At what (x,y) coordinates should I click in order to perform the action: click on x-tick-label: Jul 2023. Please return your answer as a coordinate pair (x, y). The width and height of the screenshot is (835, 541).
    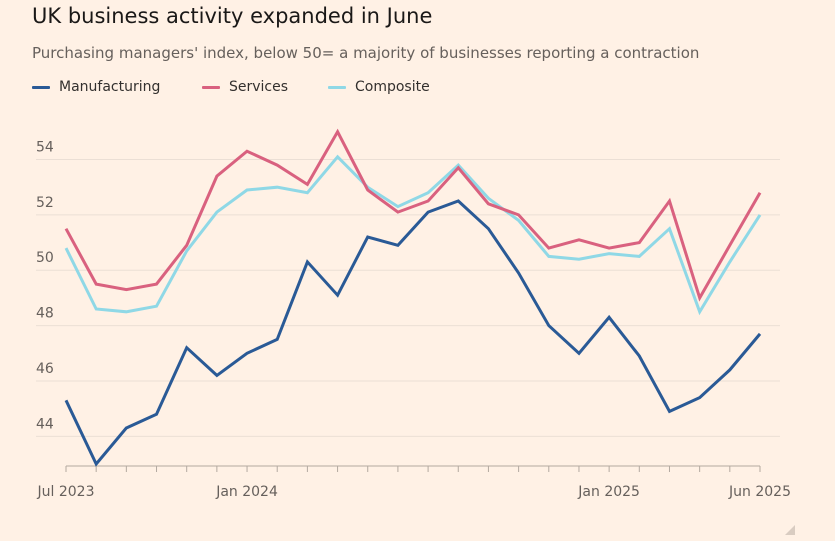
    Looking at the image, I should click on (66, 492).